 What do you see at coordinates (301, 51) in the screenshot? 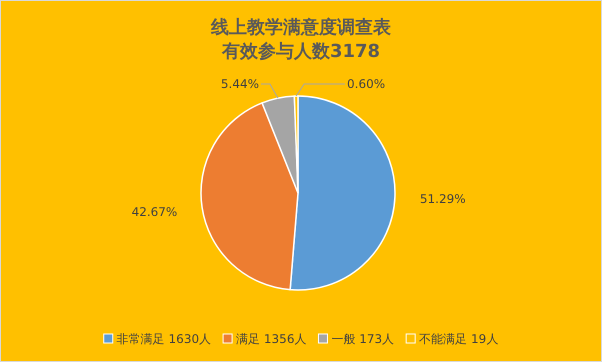
I see `subtitle: 有效参与人数3178` at bounding box center [301, 51].